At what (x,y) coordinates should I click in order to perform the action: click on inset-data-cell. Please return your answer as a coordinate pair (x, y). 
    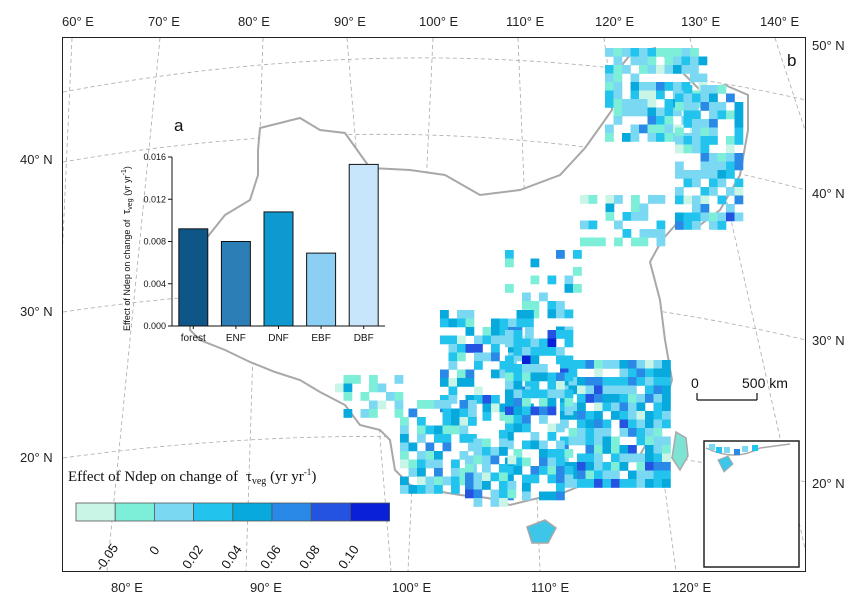
    Looking at the image, I should click on (745, 449).